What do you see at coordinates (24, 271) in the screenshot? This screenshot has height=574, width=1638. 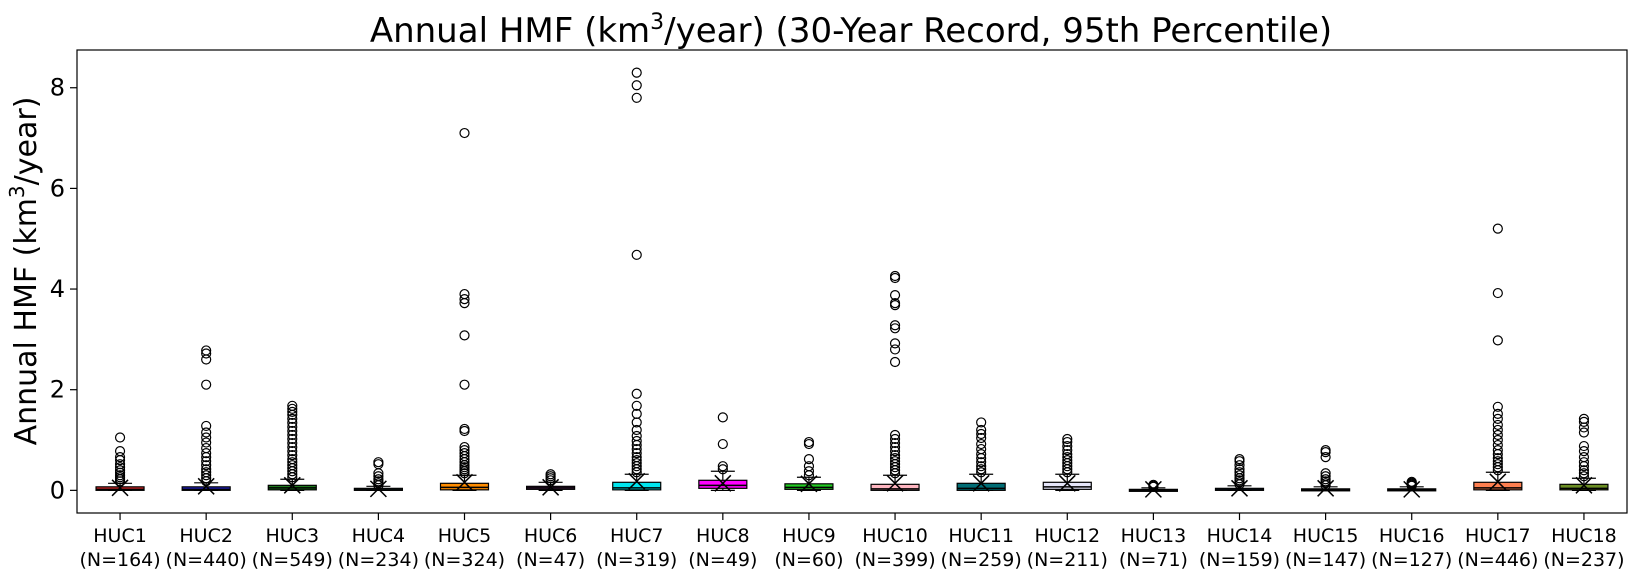 I see `y-axis-label: Annual HMF (km3/year)` at bounding box center [24, 271].